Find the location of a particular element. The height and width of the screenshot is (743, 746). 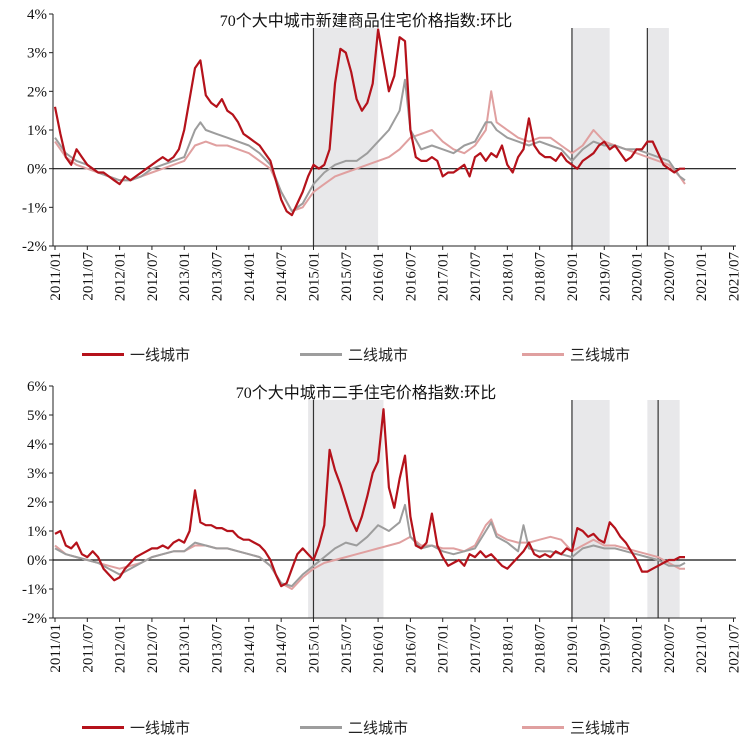

chart-title: 70个大中城市新建商品住宅价格指数:环比 is located at coordinates (366, 21).